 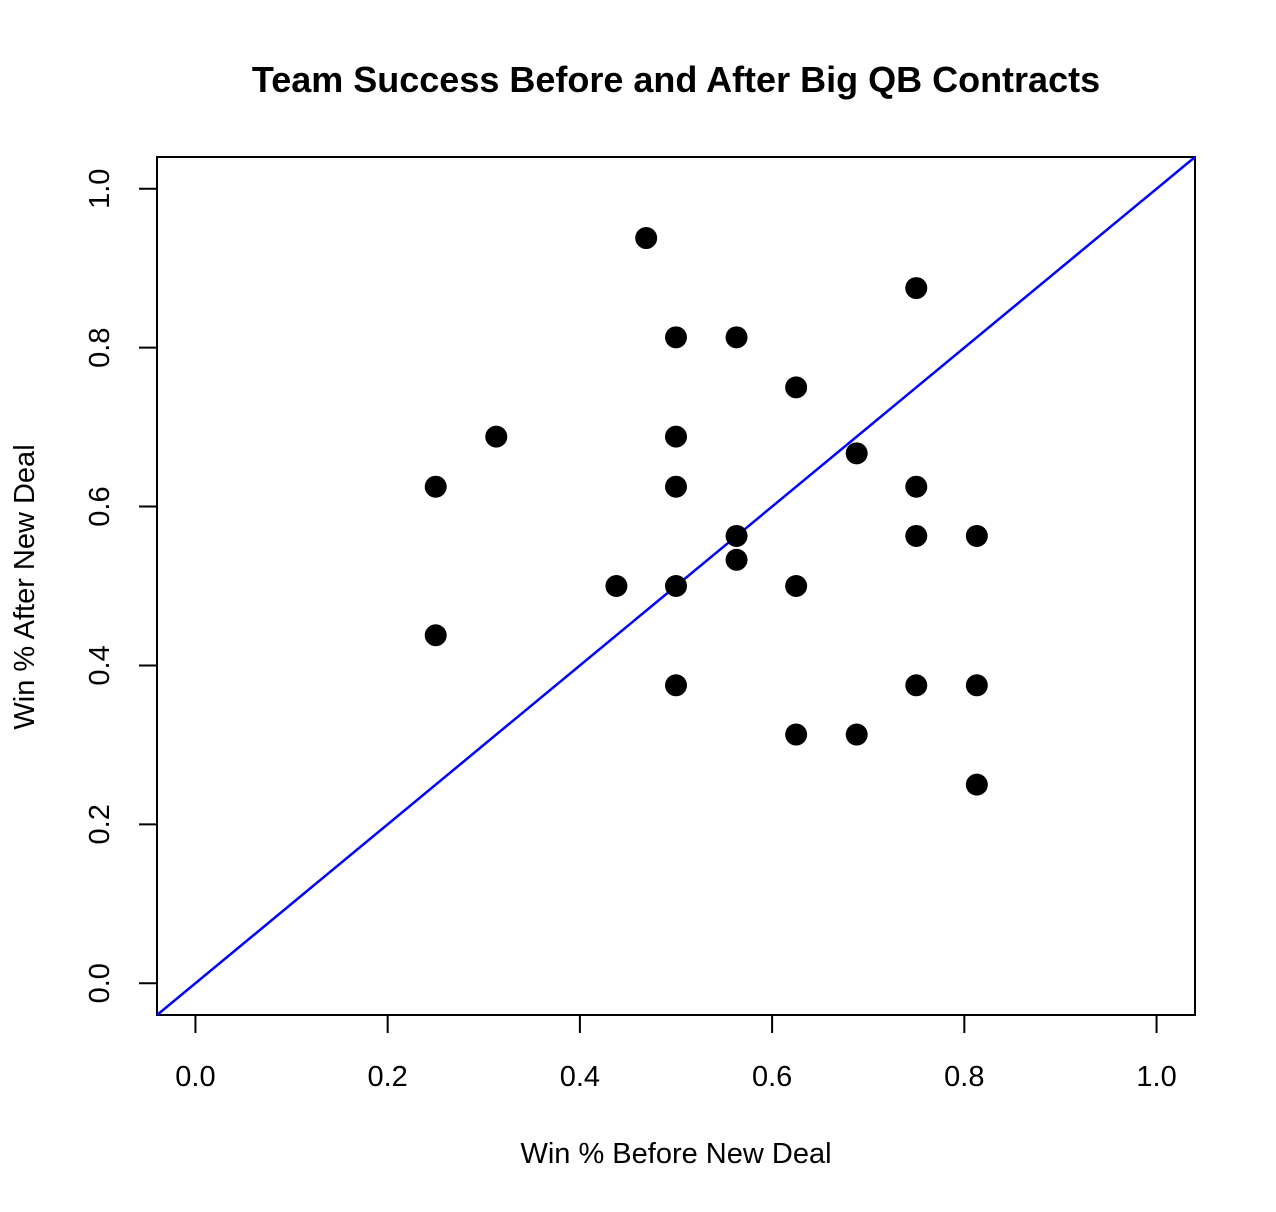 What do you see at coordinates (675, 1154) in the screenshot?
I see `x-axis-label: Win % Before New Deal` at bounding box center [675, 1154].